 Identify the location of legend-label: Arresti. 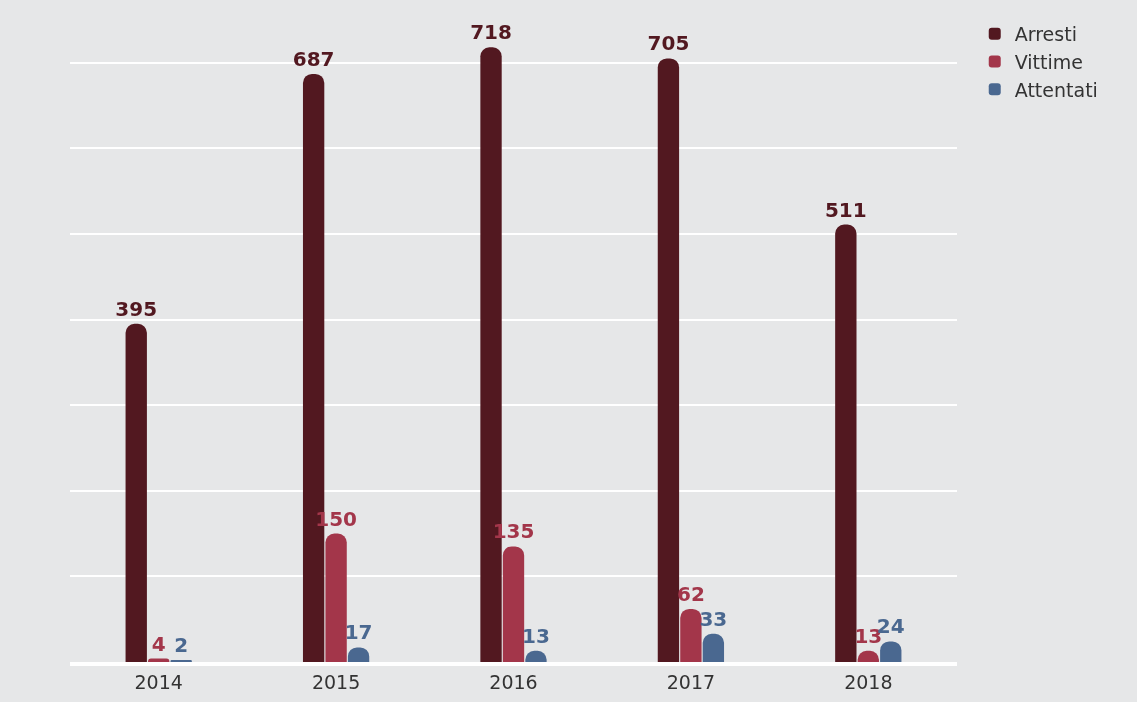
(1045, 34).